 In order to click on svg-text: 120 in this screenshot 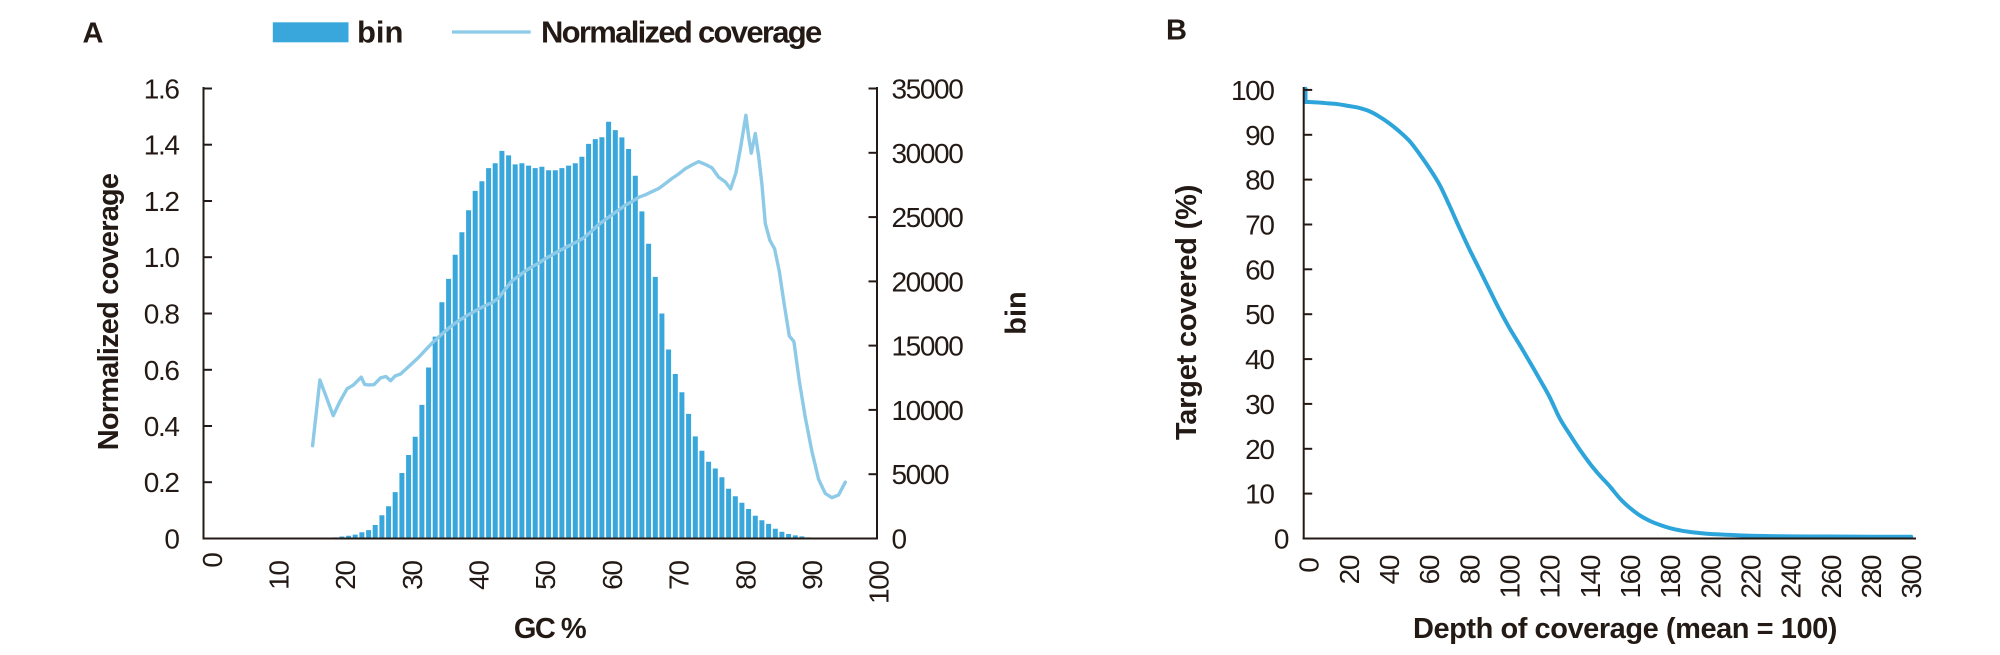, I will do `click(1550, 576)`.